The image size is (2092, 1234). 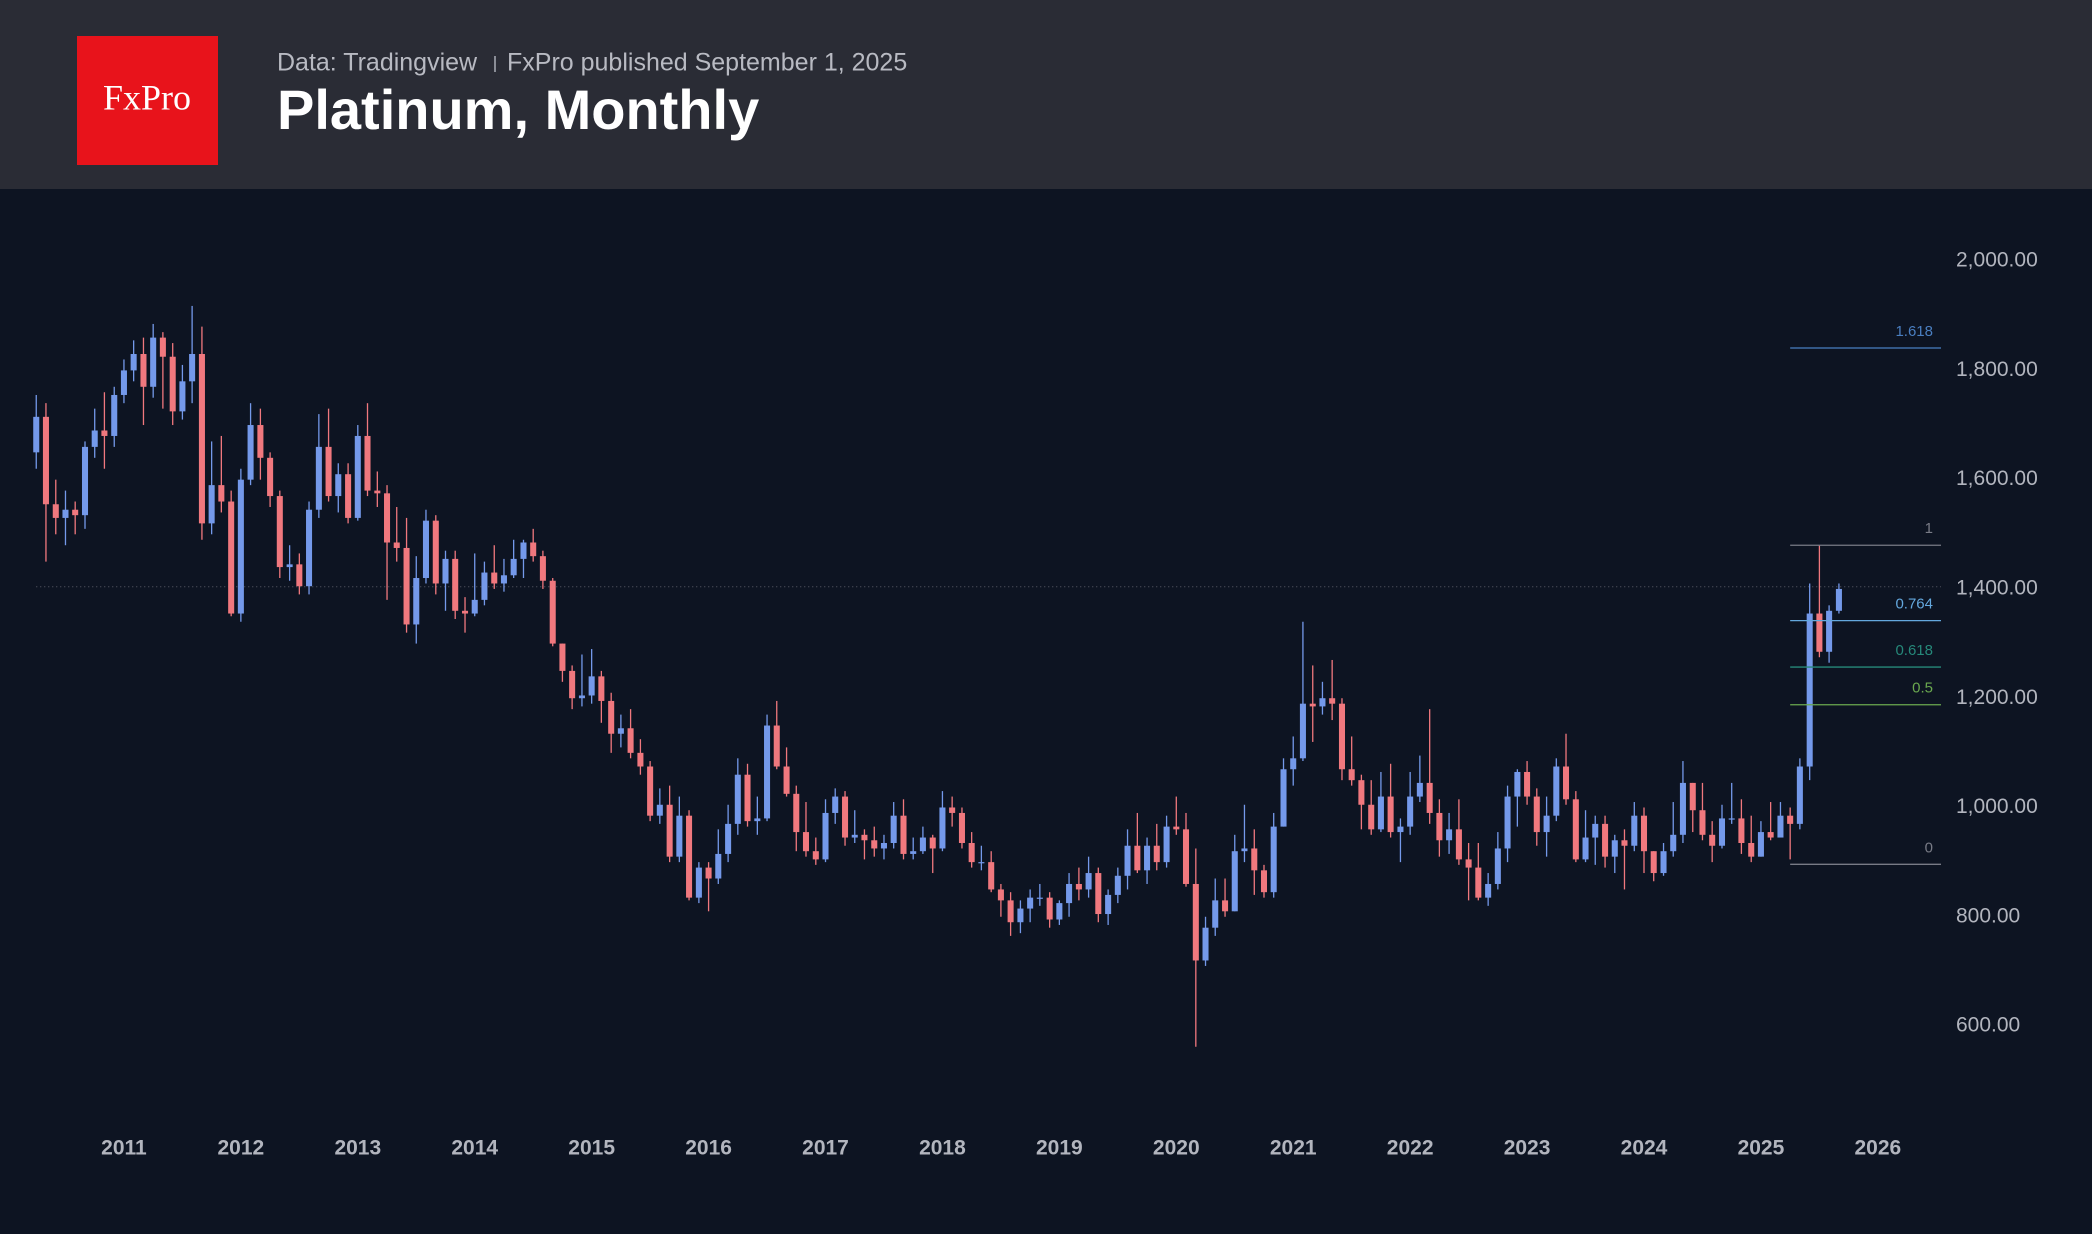 What do you see at coordinates (1929, 847) in the screenshot?
I see `fib-label: 0` at bounding box center [1929, 847].